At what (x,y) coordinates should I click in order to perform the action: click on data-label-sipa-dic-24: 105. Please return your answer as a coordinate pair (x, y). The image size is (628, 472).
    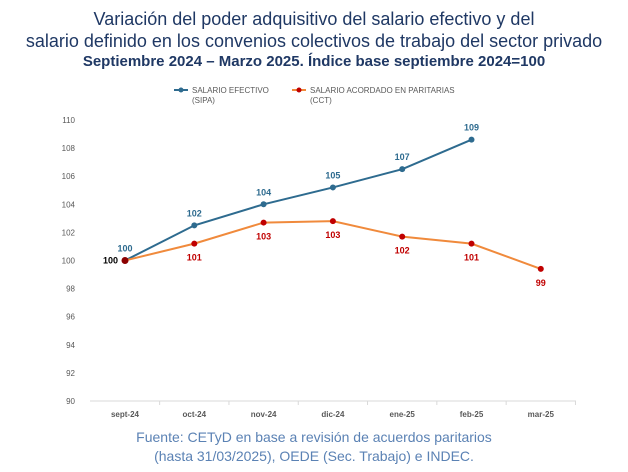
    Looking at the image, I should click on (332, 175).